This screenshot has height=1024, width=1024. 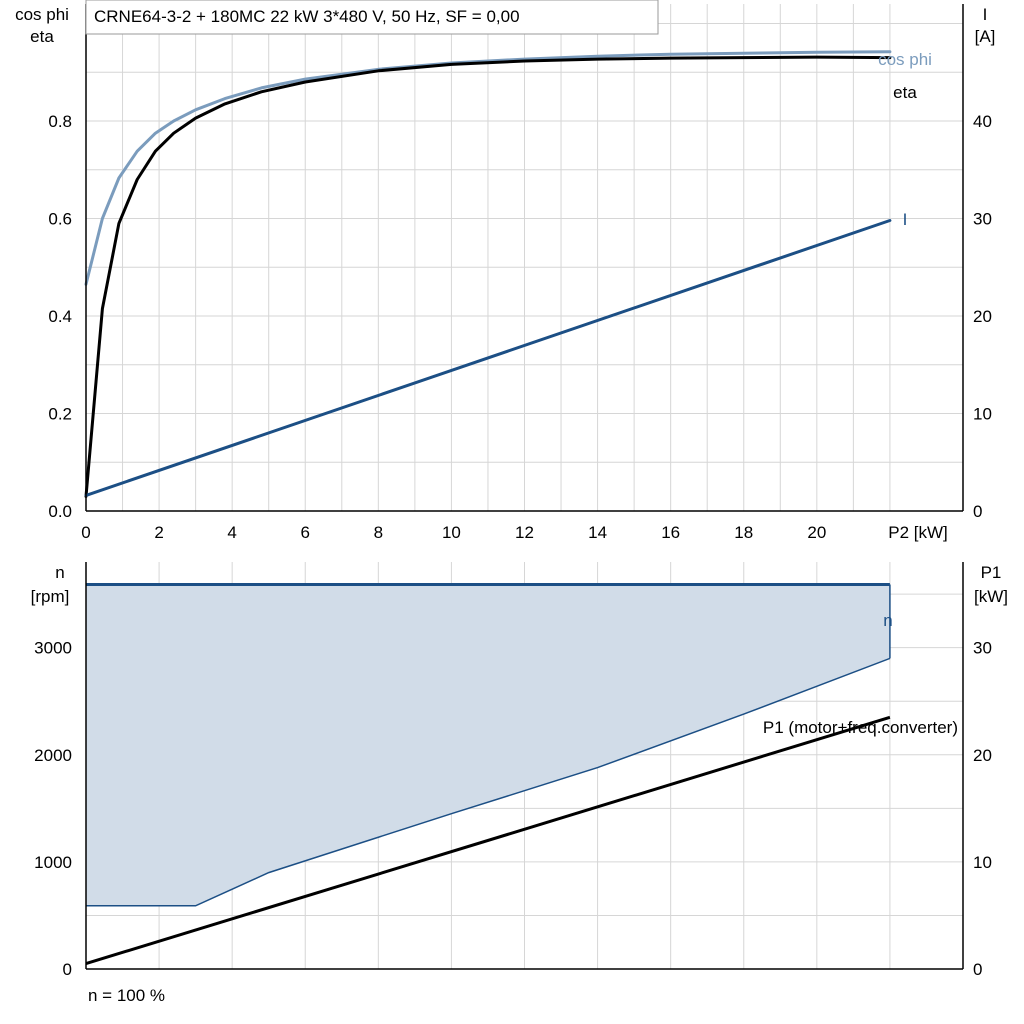 I want to click on top-x-tick-label: 16, so click(x=670, y=532).